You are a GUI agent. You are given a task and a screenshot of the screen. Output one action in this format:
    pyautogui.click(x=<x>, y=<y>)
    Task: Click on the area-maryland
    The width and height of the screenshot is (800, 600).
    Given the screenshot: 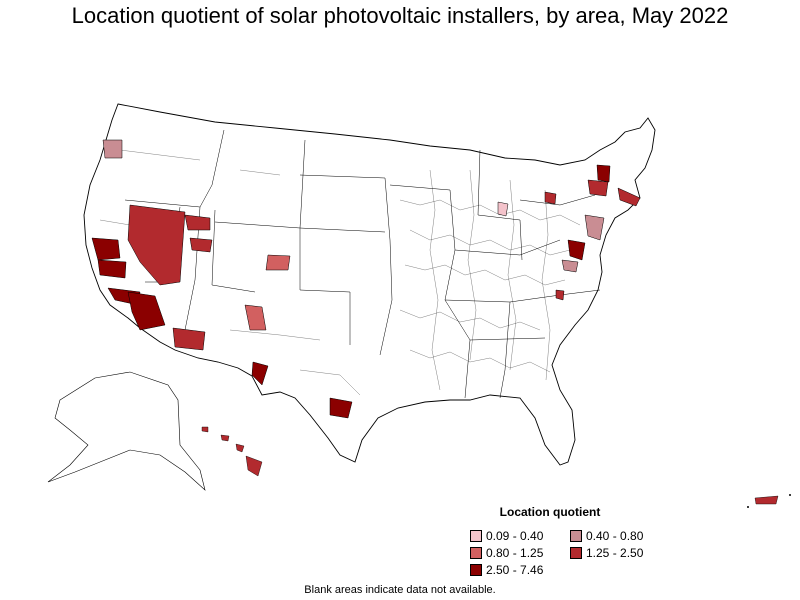 What is the action you would take?
    pyautogui.click(x=576, y=250)
    